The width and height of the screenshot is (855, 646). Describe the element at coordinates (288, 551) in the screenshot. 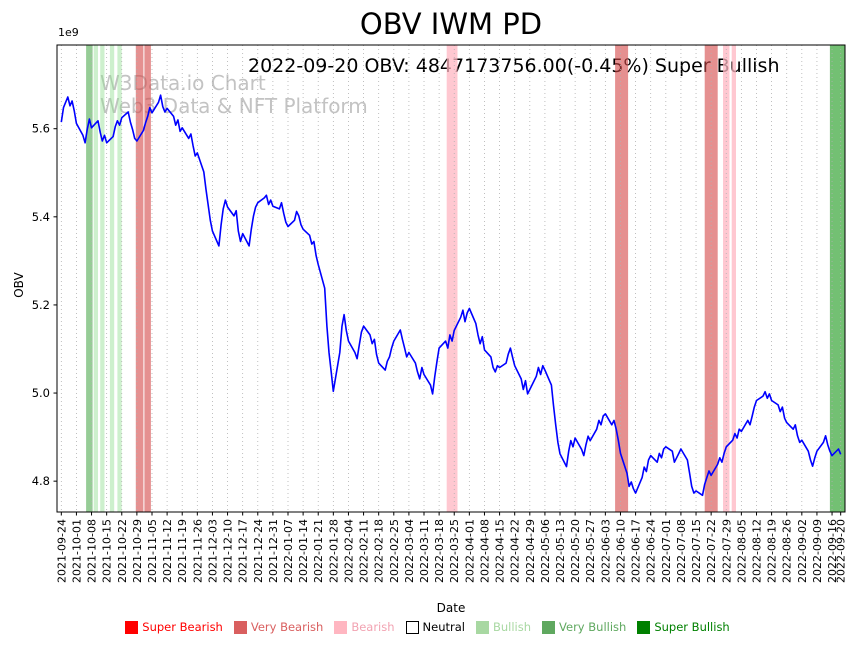

I see `x-tick-label: 2022-01-07` at that location.